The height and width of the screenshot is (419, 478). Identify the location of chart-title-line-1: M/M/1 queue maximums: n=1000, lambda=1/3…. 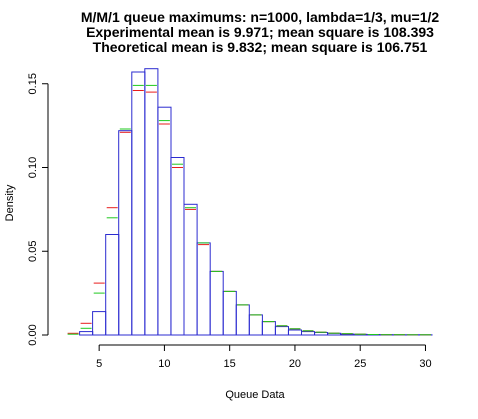
(260, 17).